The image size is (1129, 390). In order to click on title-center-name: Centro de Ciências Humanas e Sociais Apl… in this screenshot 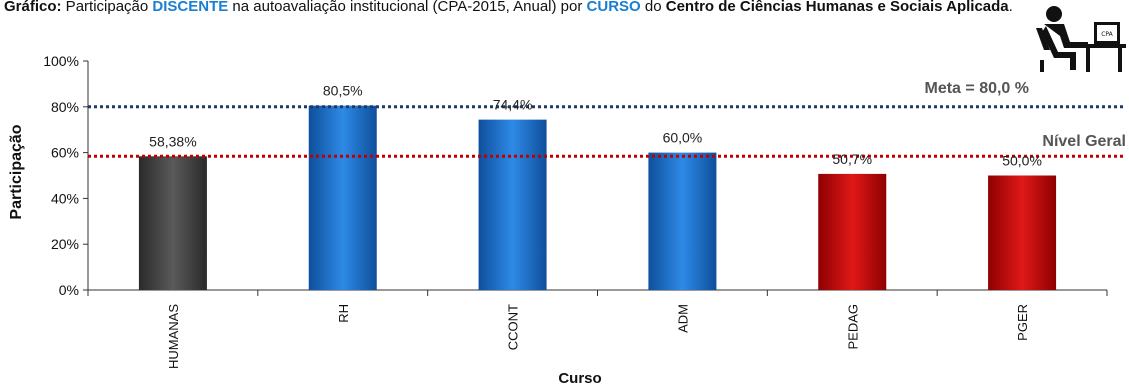, I will do `click(837, 7)`.